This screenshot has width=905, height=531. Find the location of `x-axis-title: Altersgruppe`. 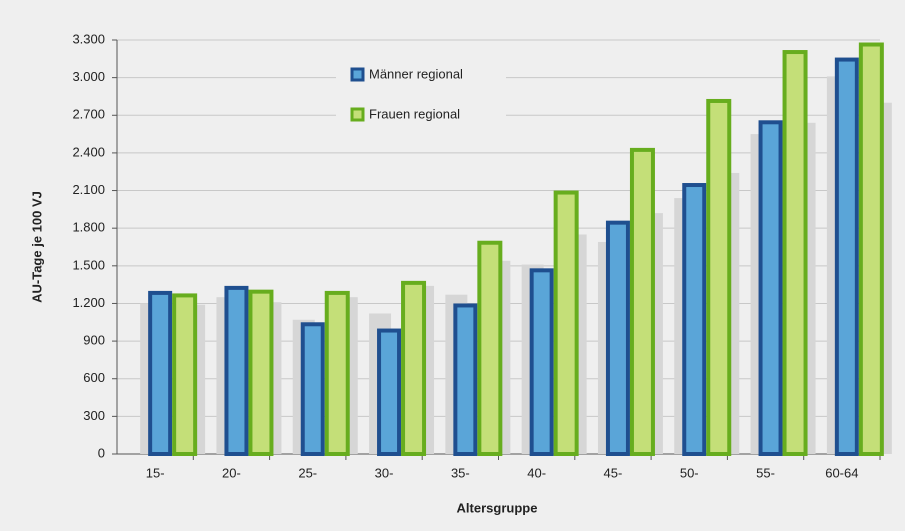

x-axis-title: Altersgruppe is located at coordinates (497, 507).